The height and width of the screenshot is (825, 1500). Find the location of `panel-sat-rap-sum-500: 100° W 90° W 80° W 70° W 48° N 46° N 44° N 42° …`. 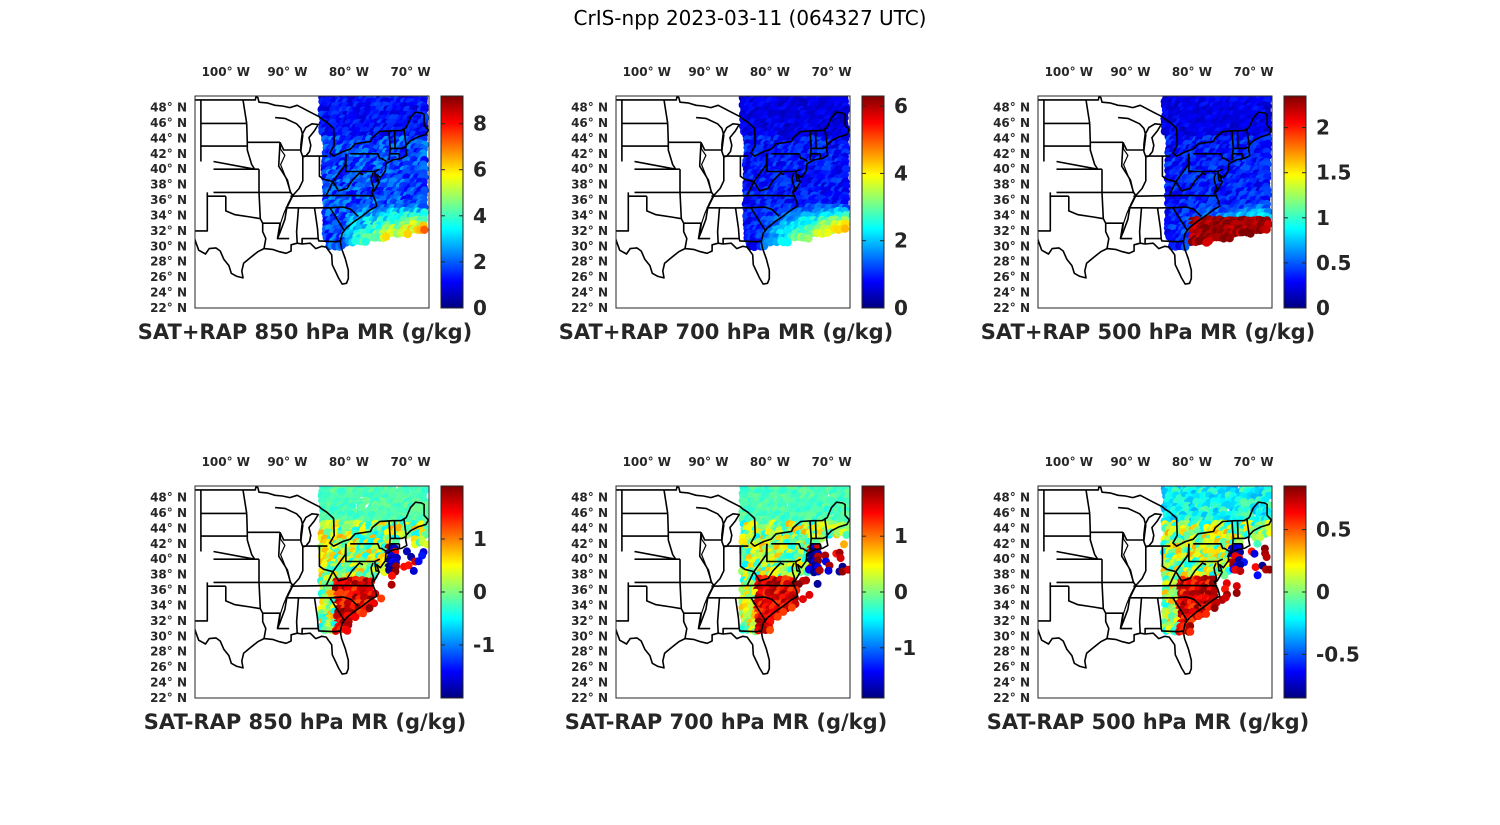

panel-sat-rap-sum-500: 100° W 90° W 80° W 70° W 48° N 46° N 44° N 42° … is located at coordinates (1160, 205).